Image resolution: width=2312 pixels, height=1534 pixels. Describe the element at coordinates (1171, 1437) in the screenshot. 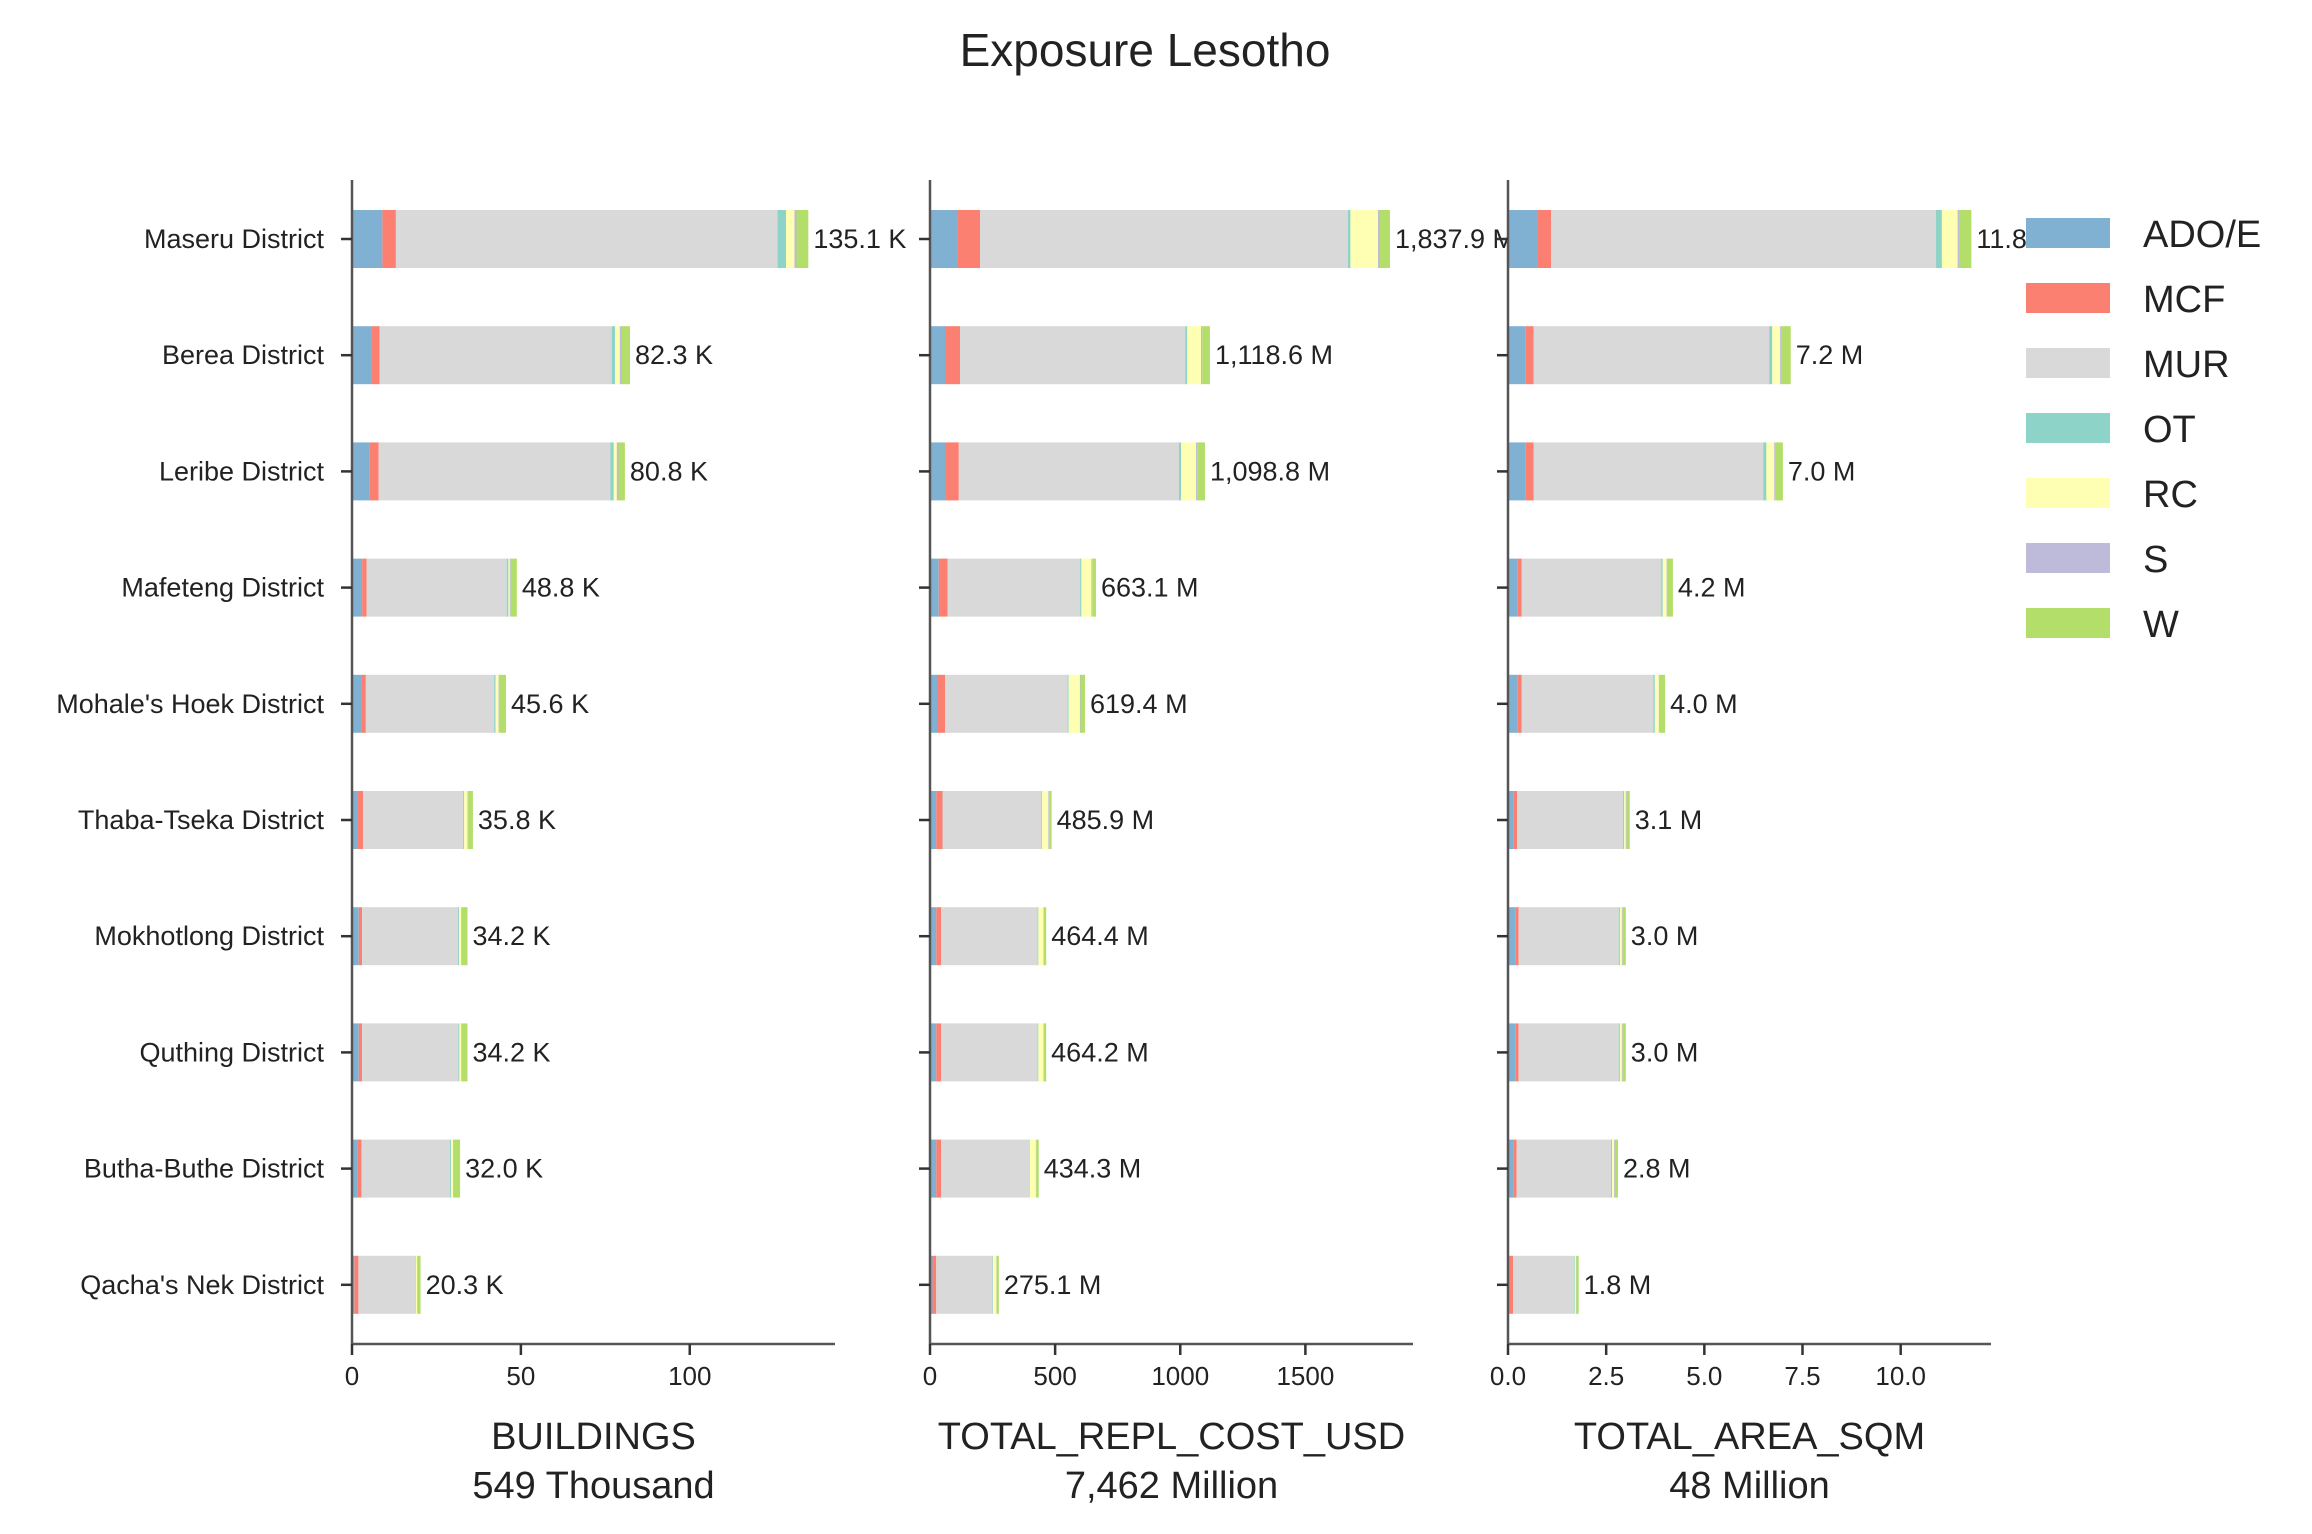

I see `x-axis-label: TOTAL_REPL_COST_USD` at that location.